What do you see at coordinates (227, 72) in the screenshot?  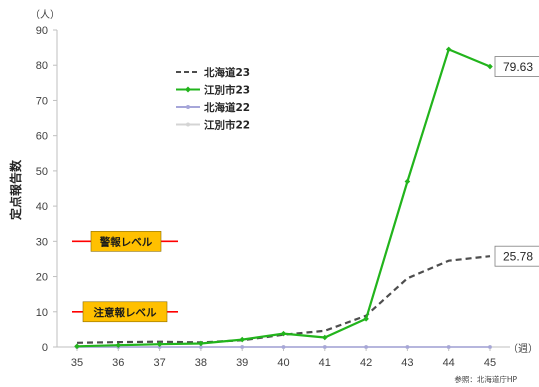 I see `legend-label: 北海道23` at bounding box center [227, 72].